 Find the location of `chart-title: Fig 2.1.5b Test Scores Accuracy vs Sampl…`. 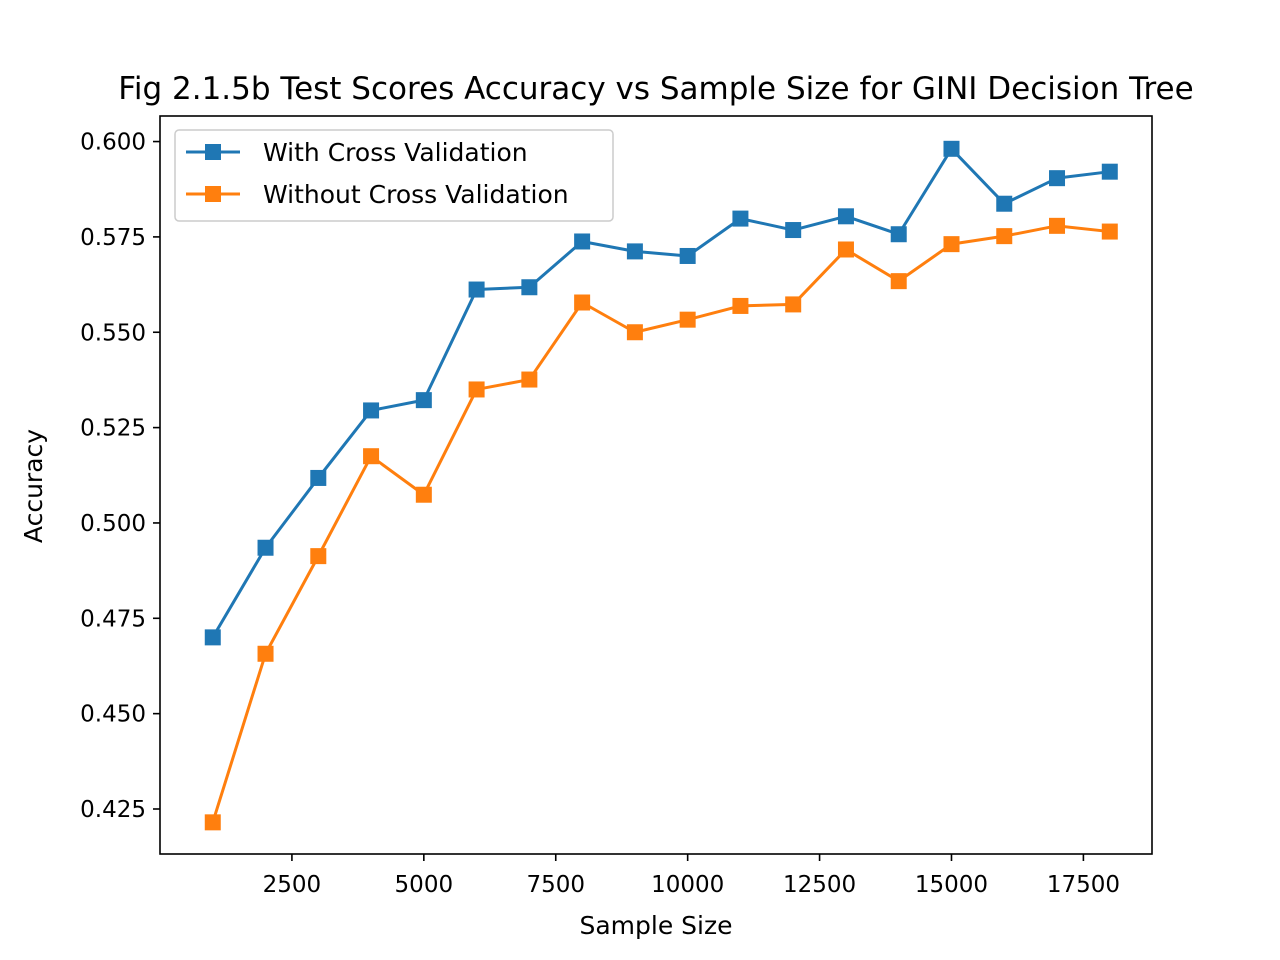

chart-title: Fig 2.1.5b Test Scores Accuracy vs Sampl… is located at coordinates (655, 89).